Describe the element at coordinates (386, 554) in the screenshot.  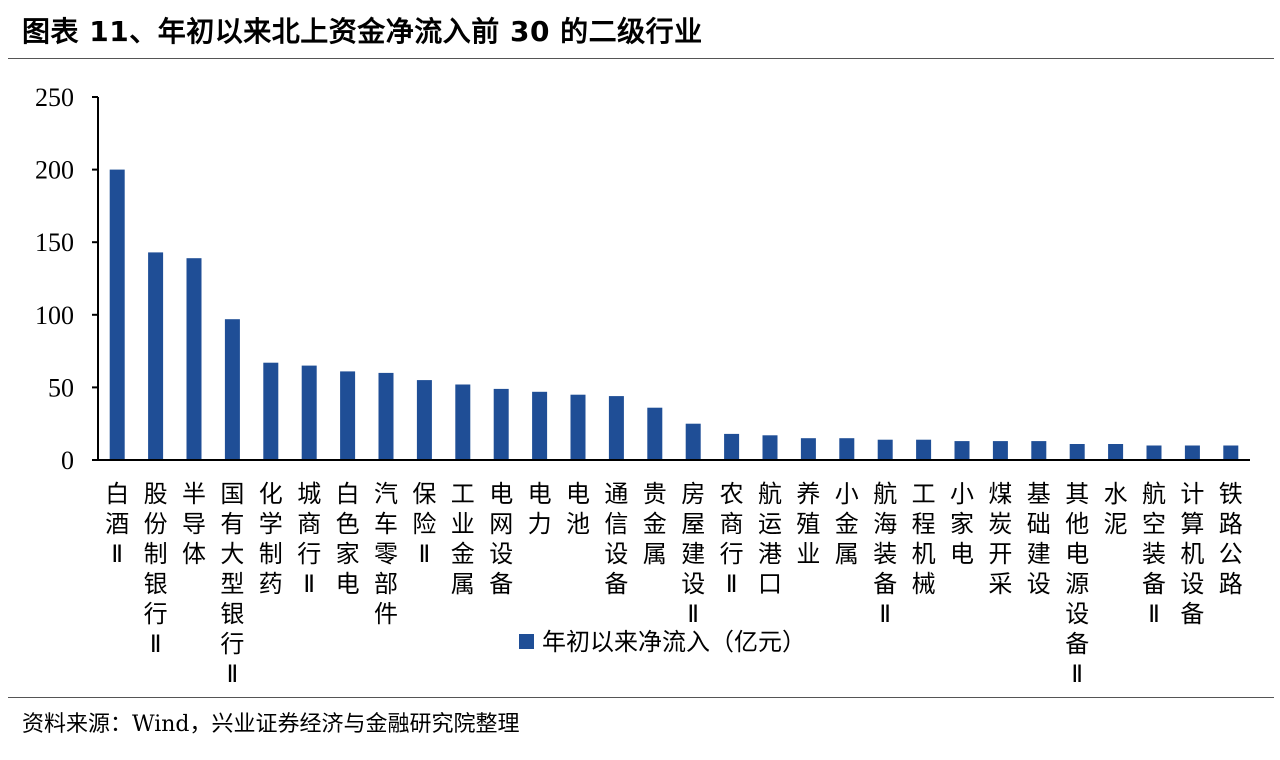
I see `category-label: 汽车零部件` at that location.